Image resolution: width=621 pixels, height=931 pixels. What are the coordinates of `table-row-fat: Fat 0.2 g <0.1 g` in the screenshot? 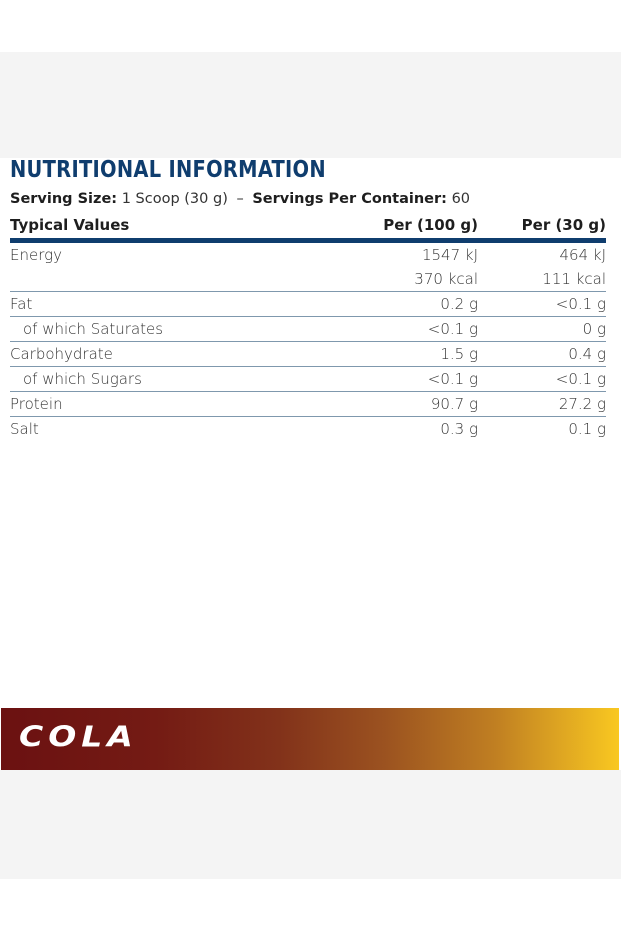 It's located at (308, 304).